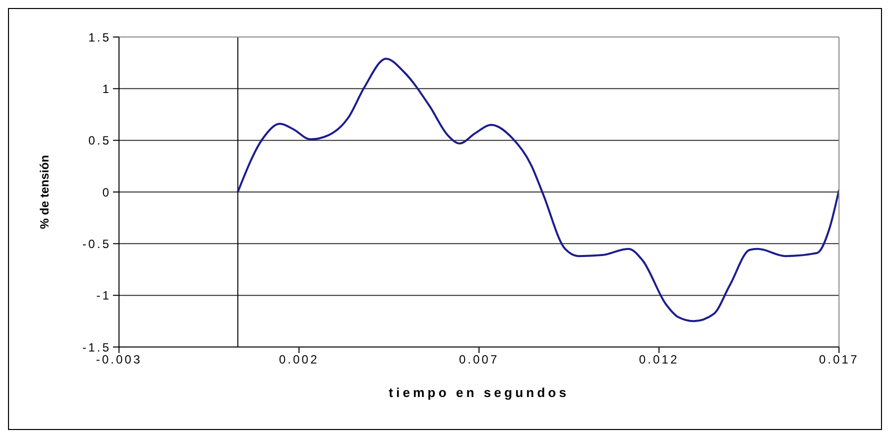 Image resolution: width=890 pixels, height=437 pixels. I want to click on y-tick-label: -1.5, so click(96, 347).